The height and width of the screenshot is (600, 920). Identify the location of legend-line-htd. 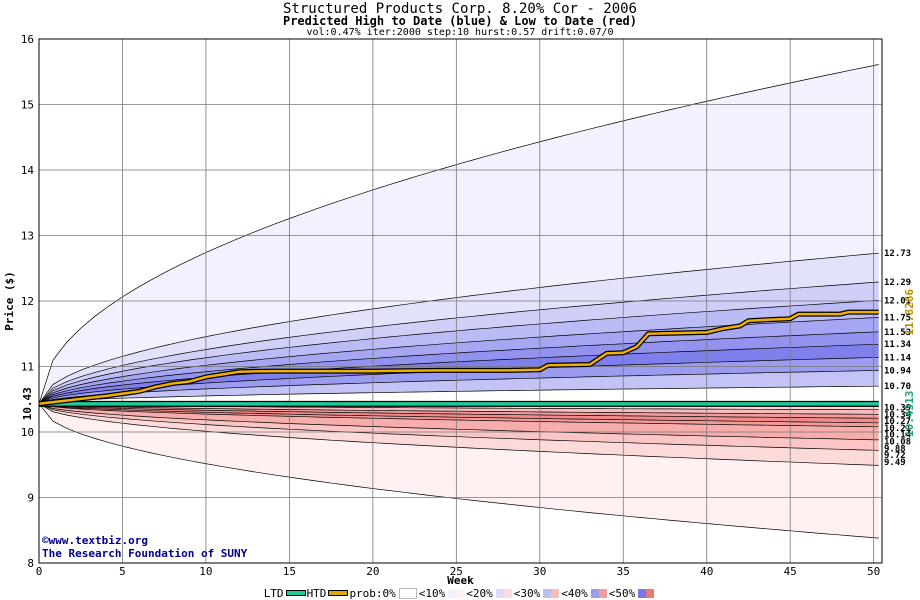
(338, 593).